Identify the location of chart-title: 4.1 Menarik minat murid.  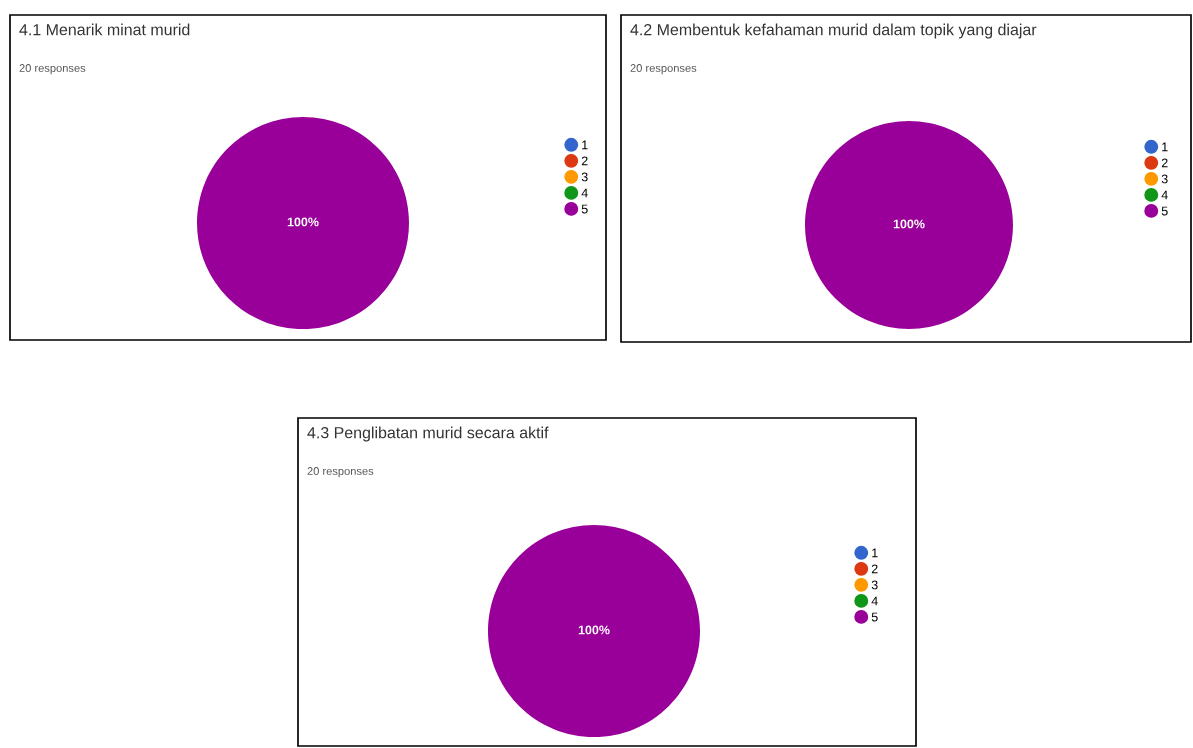
(104, 29).